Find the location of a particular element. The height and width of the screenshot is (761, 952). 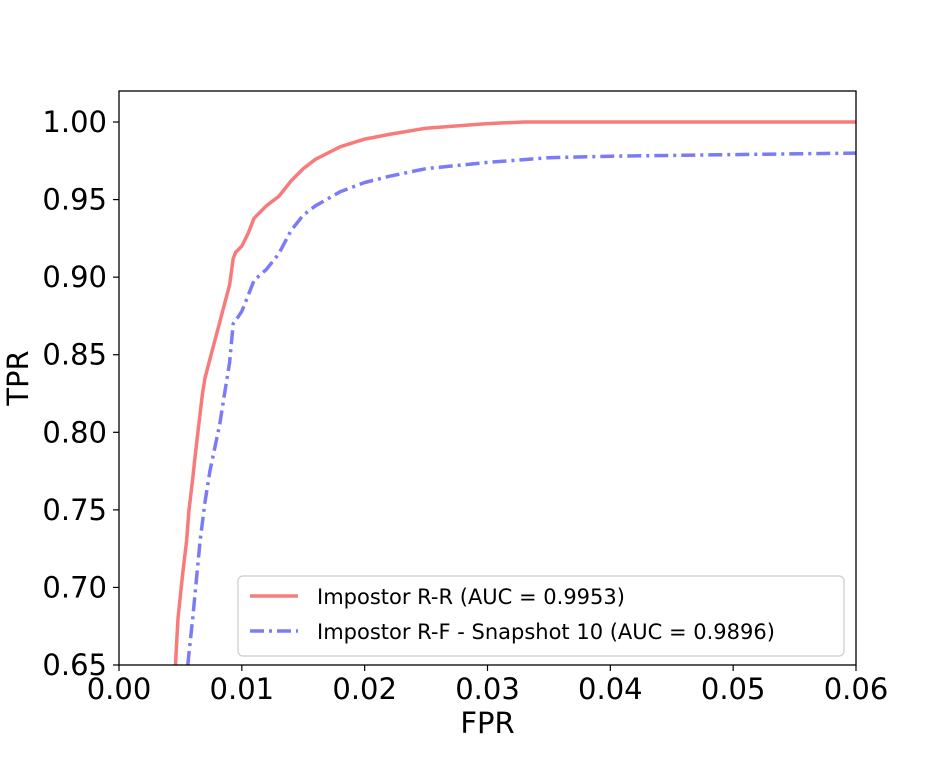

y-tick-label: 0.80 is located at coordinates (74, 432).